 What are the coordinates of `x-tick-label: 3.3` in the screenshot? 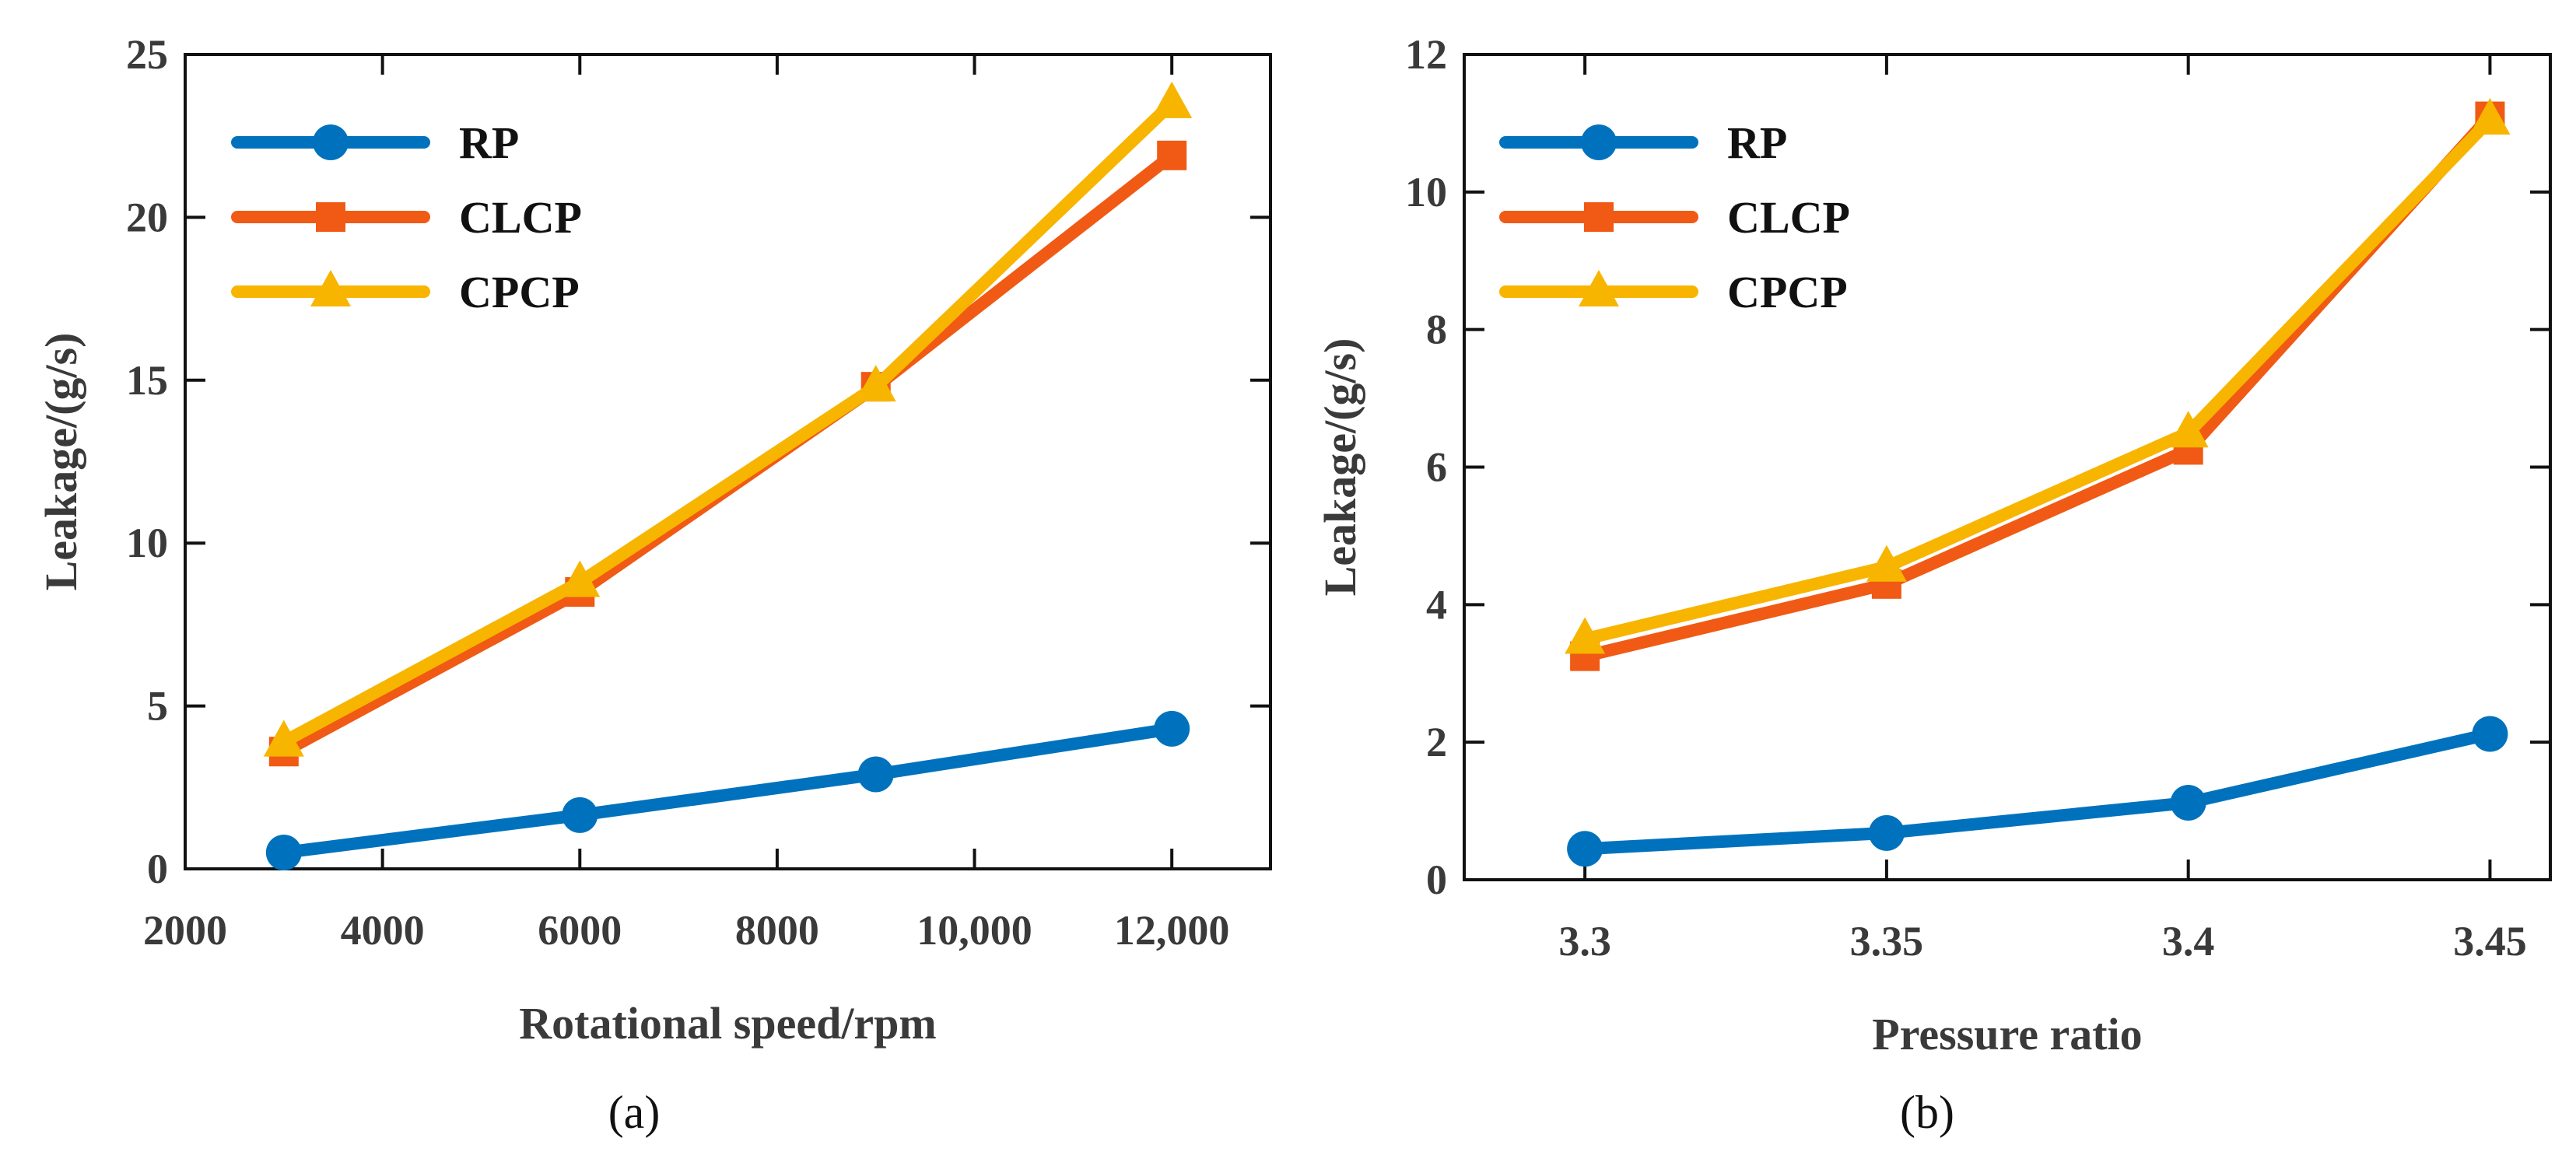 It's located at (1585, 942).